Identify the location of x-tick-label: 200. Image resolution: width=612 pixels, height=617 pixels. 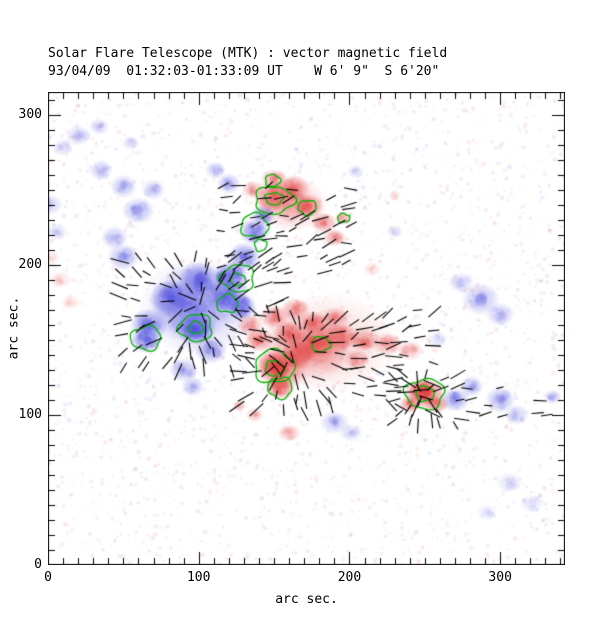
(349, 577).